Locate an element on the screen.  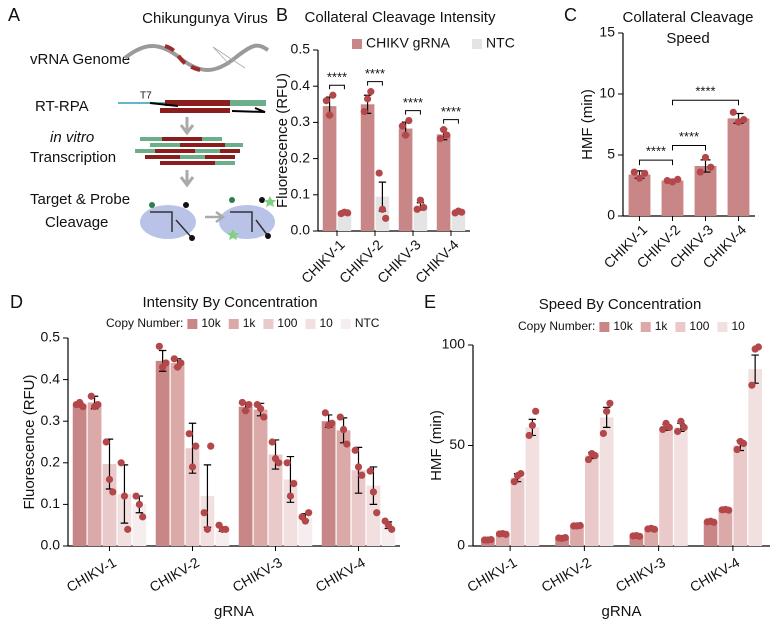
panel-label: D is located at coordinates (16, 302).